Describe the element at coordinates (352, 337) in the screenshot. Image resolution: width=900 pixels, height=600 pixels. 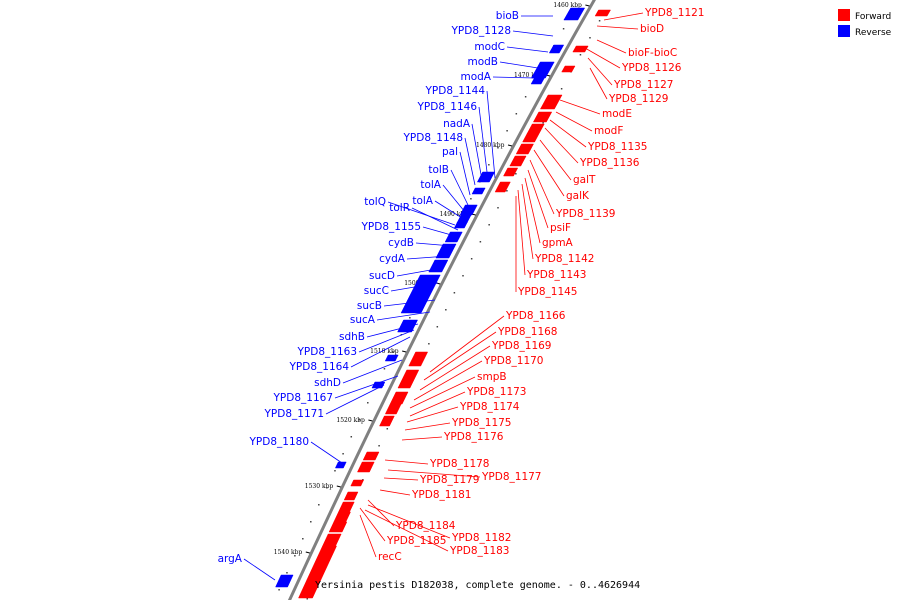
I see `reverse-gene-label: sdhB` at that location.